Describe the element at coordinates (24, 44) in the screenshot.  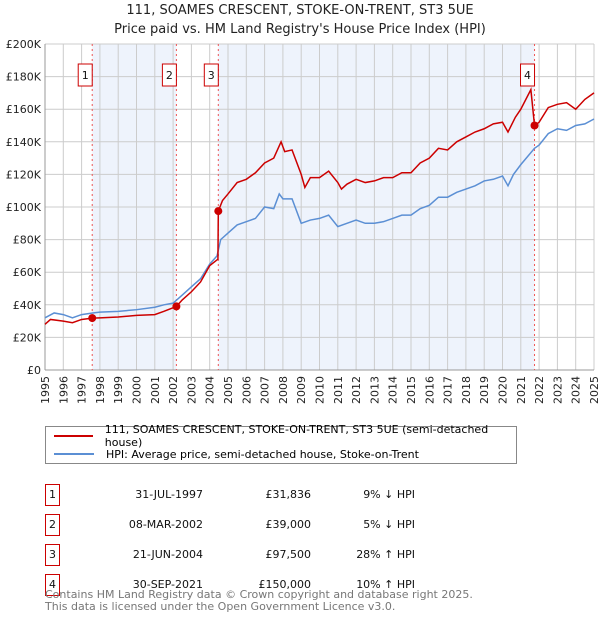
I see `y-tick-label: £200K` at that location.